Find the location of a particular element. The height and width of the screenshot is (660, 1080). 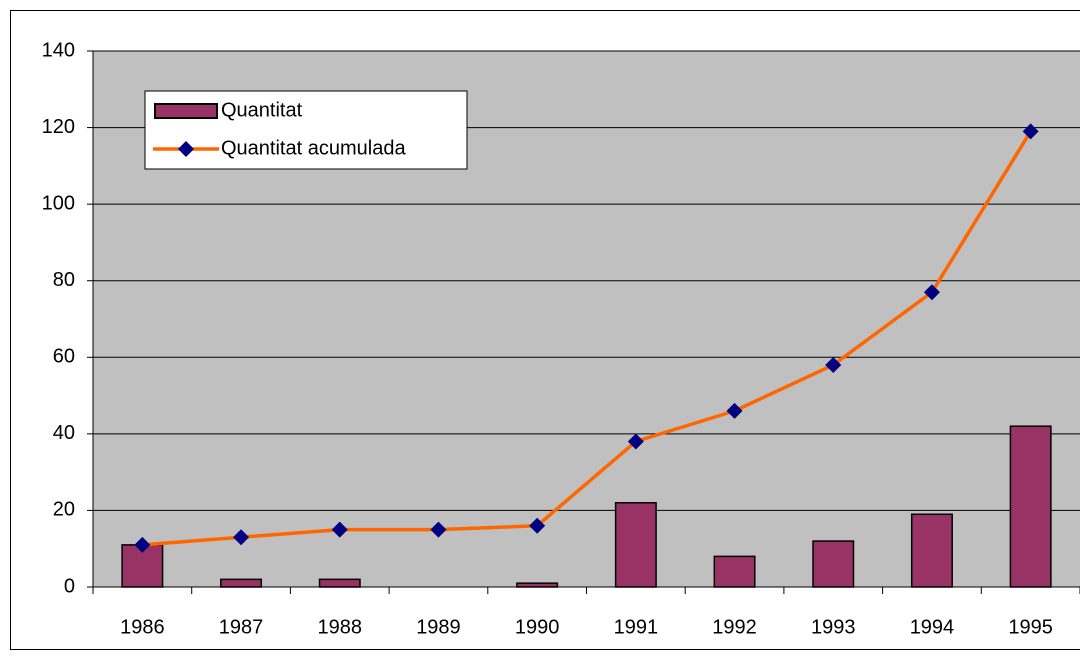

x-tick-label: 1990 is located at coordinates (537, 627).